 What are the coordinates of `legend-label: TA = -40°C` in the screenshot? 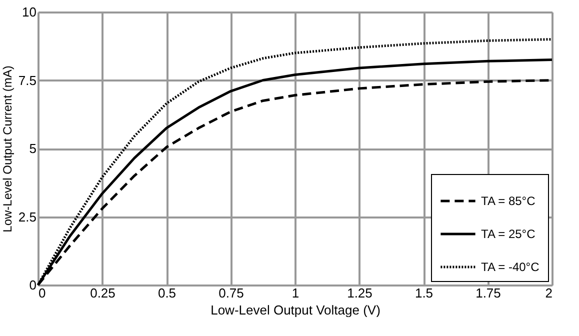 It's located at (510, 267).